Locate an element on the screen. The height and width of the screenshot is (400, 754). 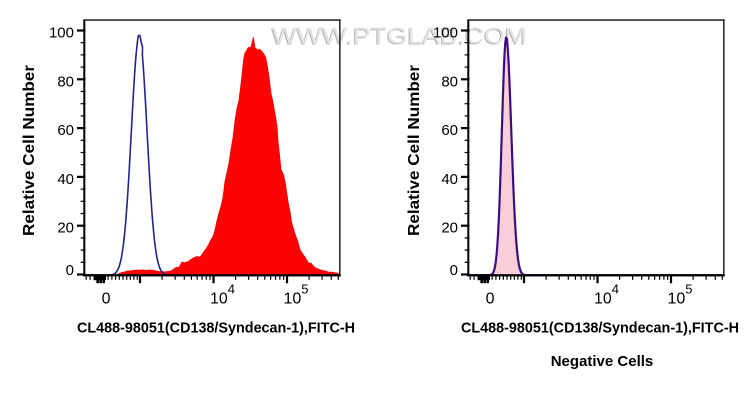
svg-text: Negative Cells is located at coordinates (602, 361).